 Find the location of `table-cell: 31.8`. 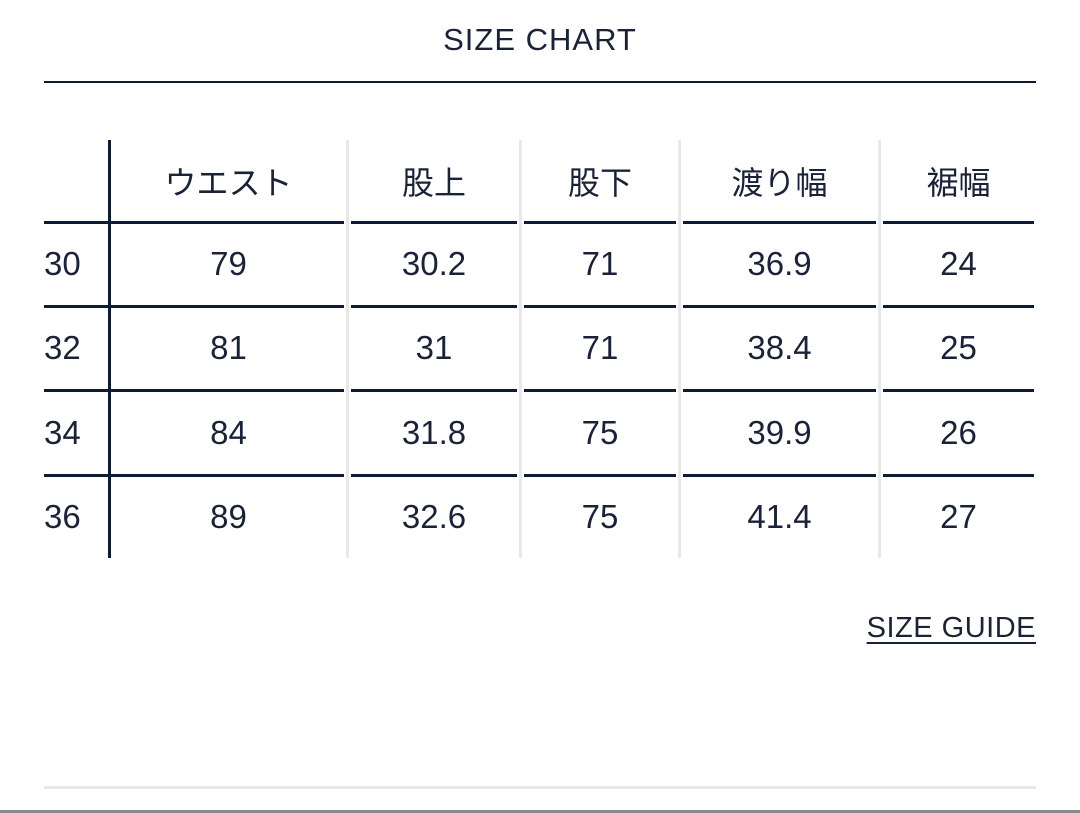

table-cell: 31.8 is located at coordinates (432, 432).